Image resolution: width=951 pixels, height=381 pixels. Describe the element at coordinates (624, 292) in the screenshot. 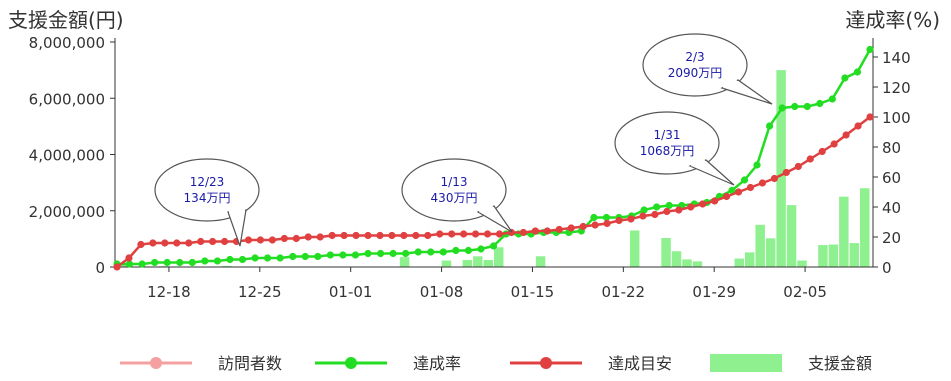

I see `x-tick-label: 01-22` at that location.